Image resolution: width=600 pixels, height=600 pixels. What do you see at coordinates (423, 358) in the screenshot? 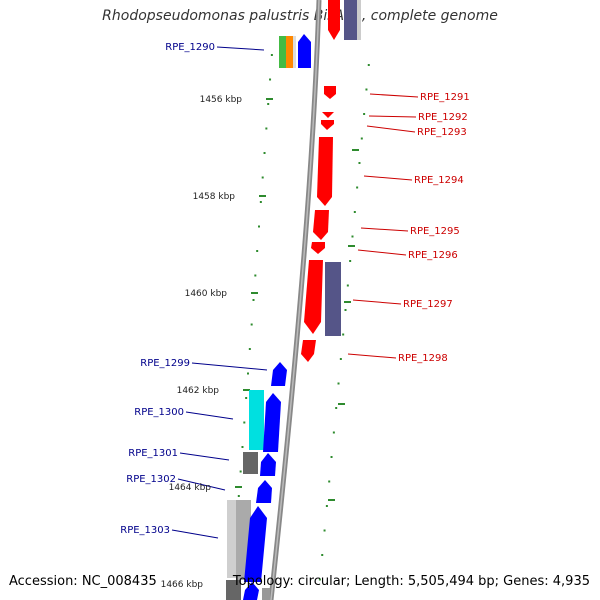
I see `gene-label-forward: RPE_1298` at bounding box center [423, 358].